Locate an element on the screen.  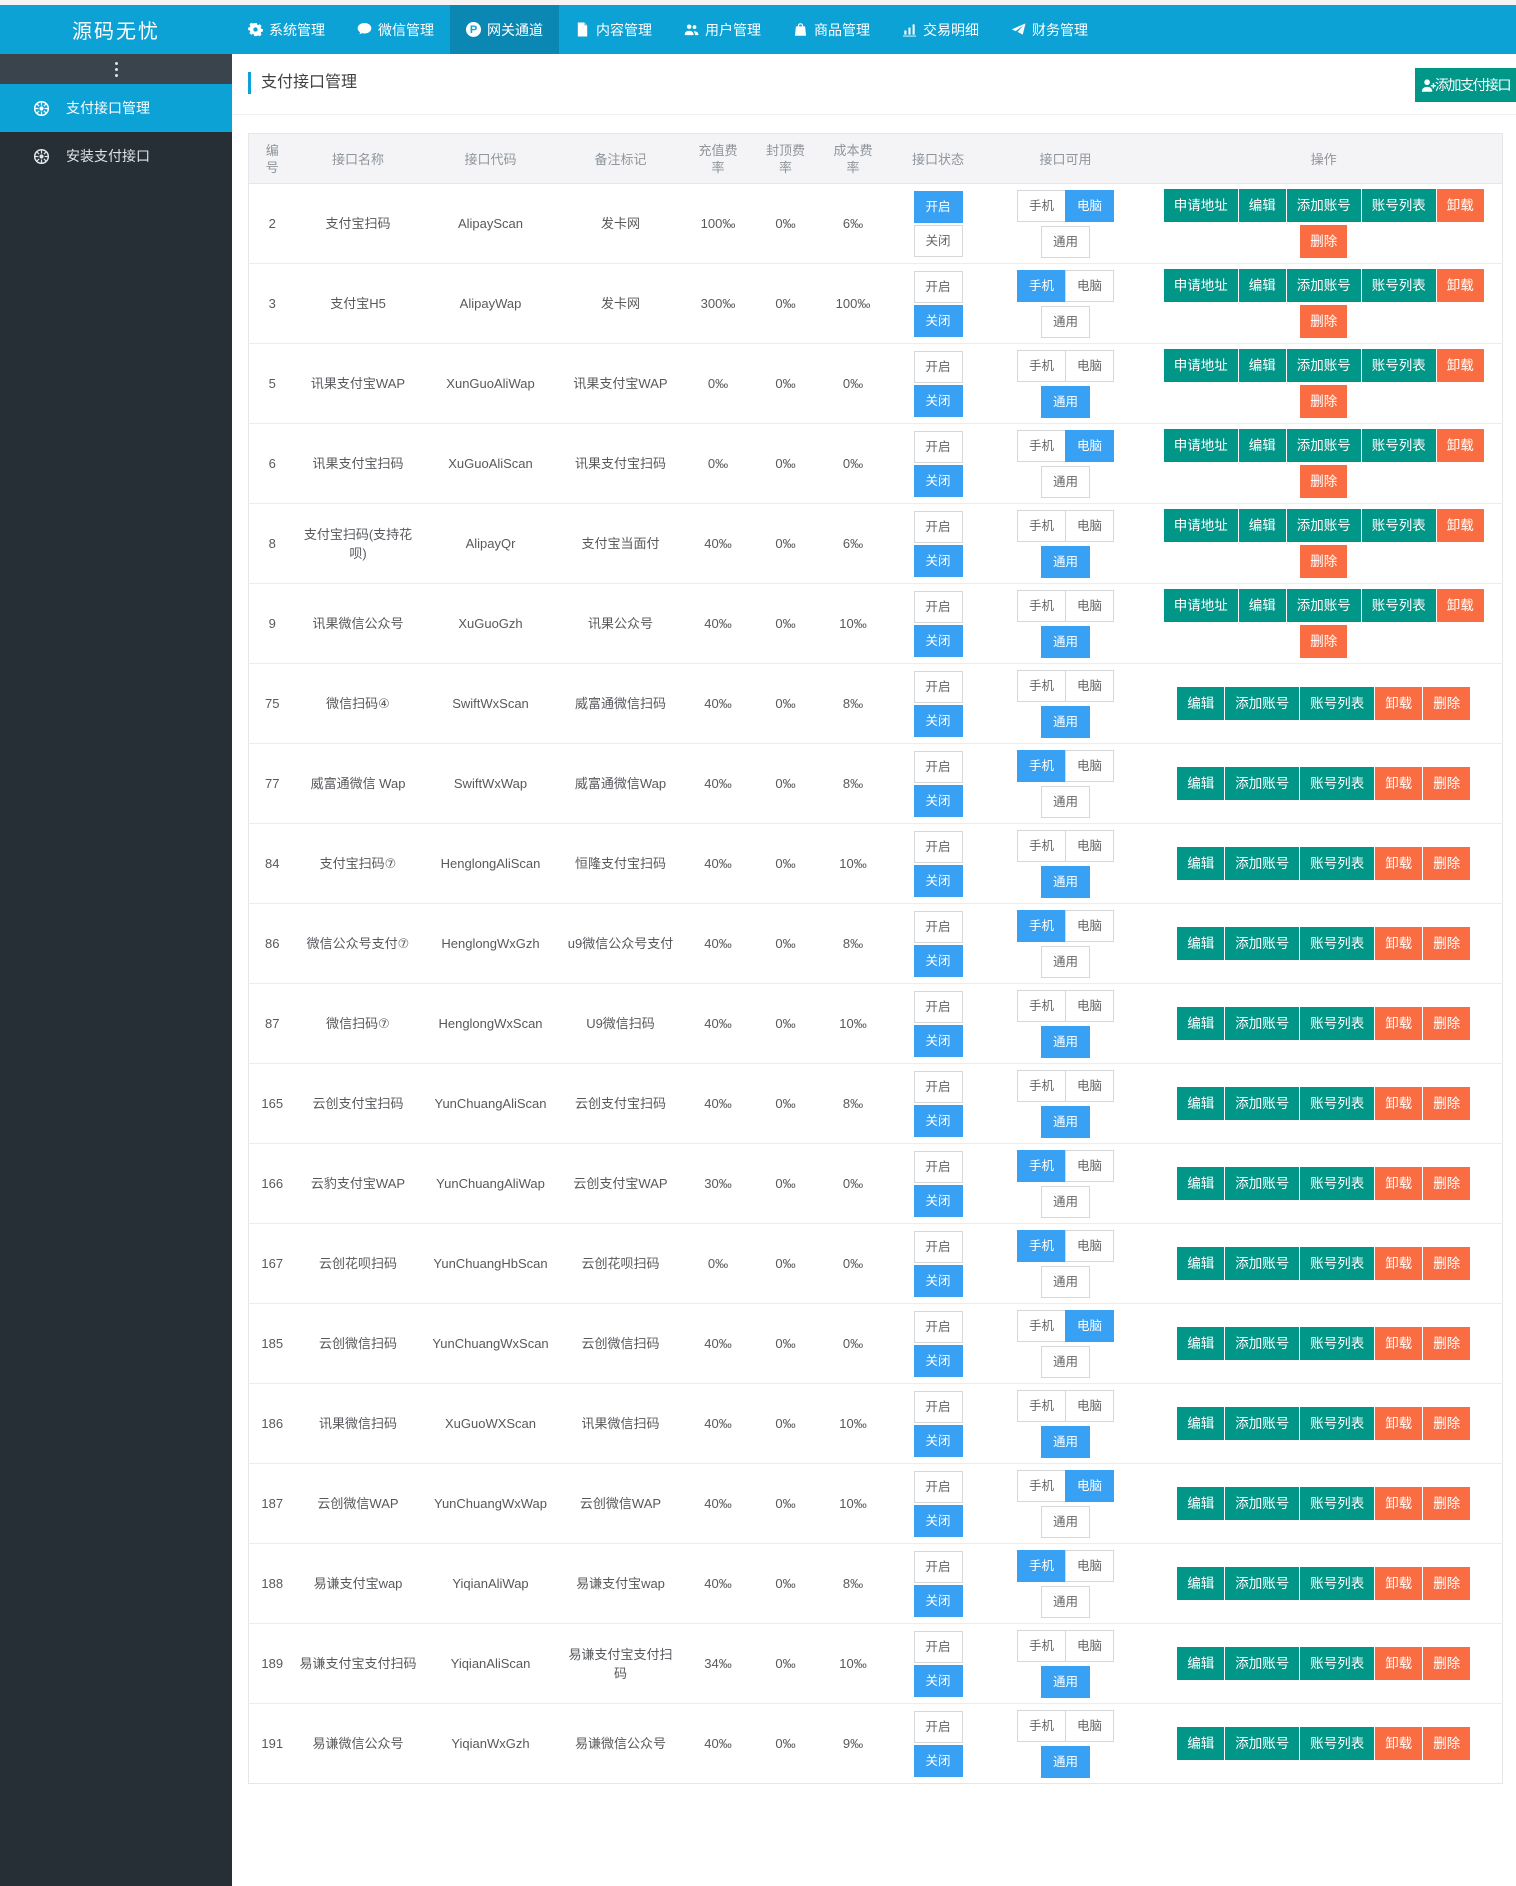
nav-item-gateway: P 网关通道 is located at coordinates (504, 29).